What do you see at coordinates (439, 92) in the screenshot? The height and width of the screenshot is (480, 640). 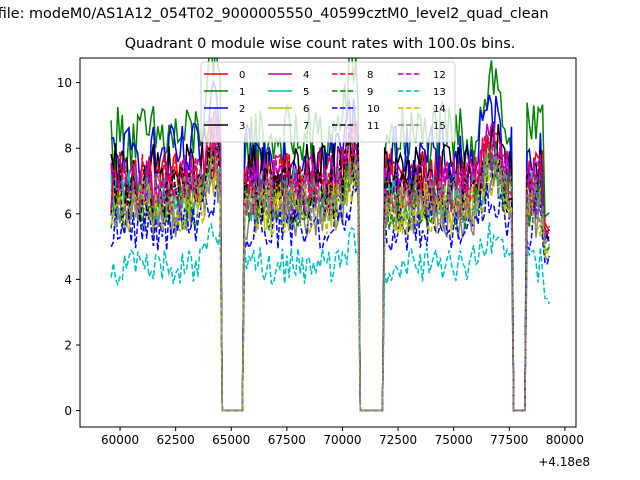 I see `legend-label-13: 13` at bounding box center [439, 92].